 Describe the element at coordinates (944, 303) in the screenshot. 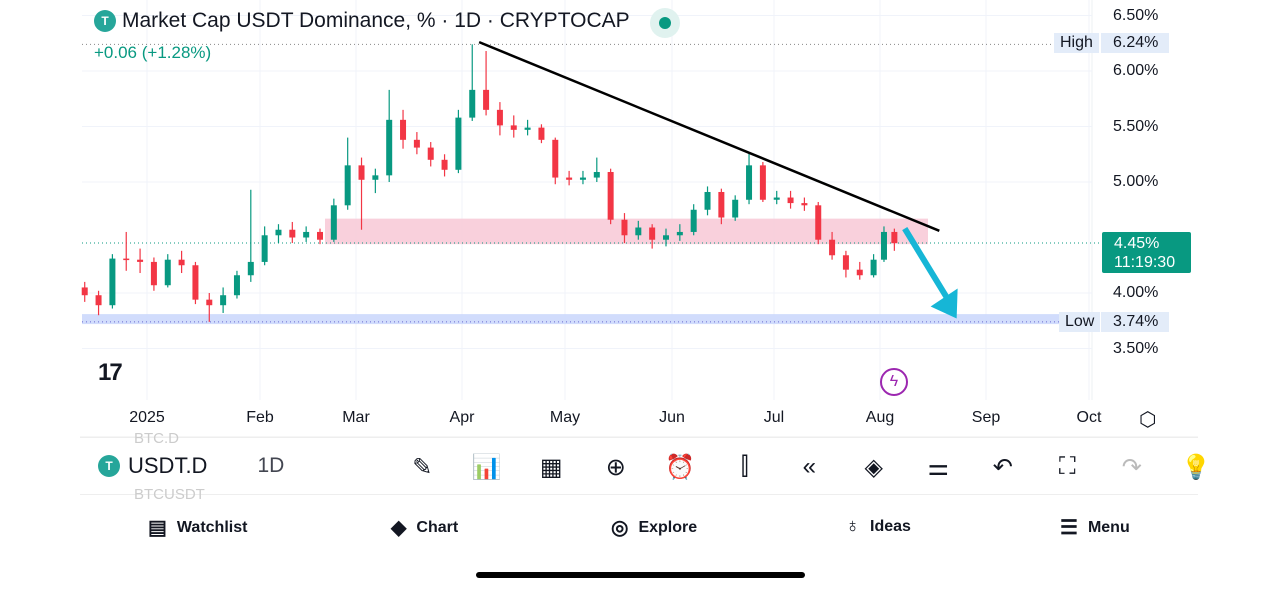

I see `forecast-arrow-head` at that location.